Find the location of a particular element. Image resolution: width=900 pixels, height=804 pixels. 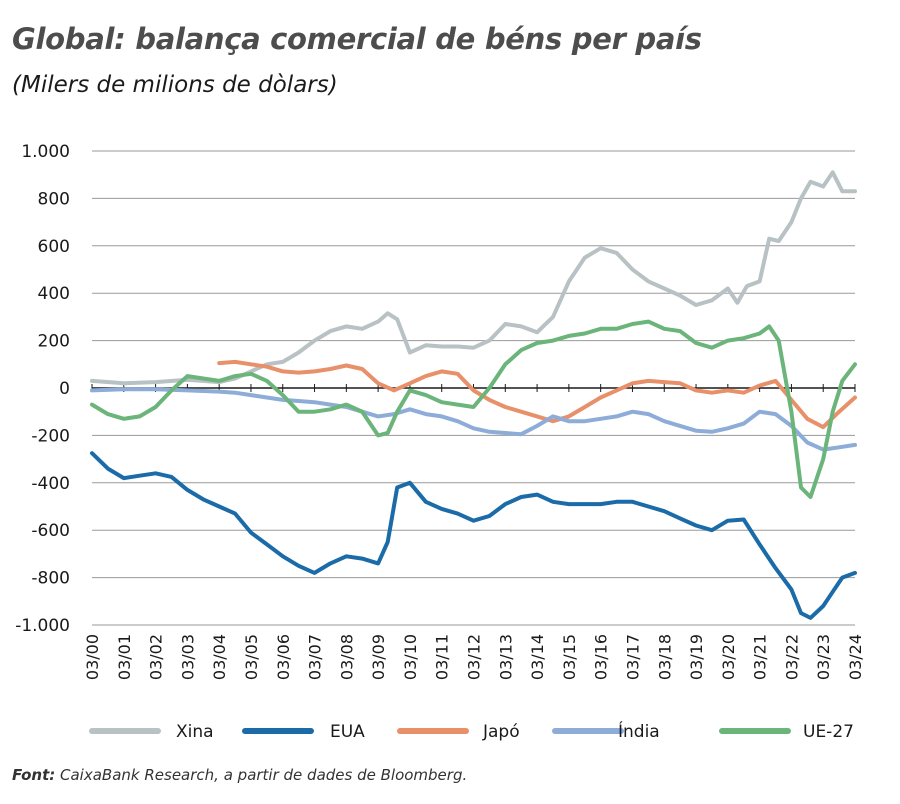

series-line--ndia is located at coordinates (473, 419).